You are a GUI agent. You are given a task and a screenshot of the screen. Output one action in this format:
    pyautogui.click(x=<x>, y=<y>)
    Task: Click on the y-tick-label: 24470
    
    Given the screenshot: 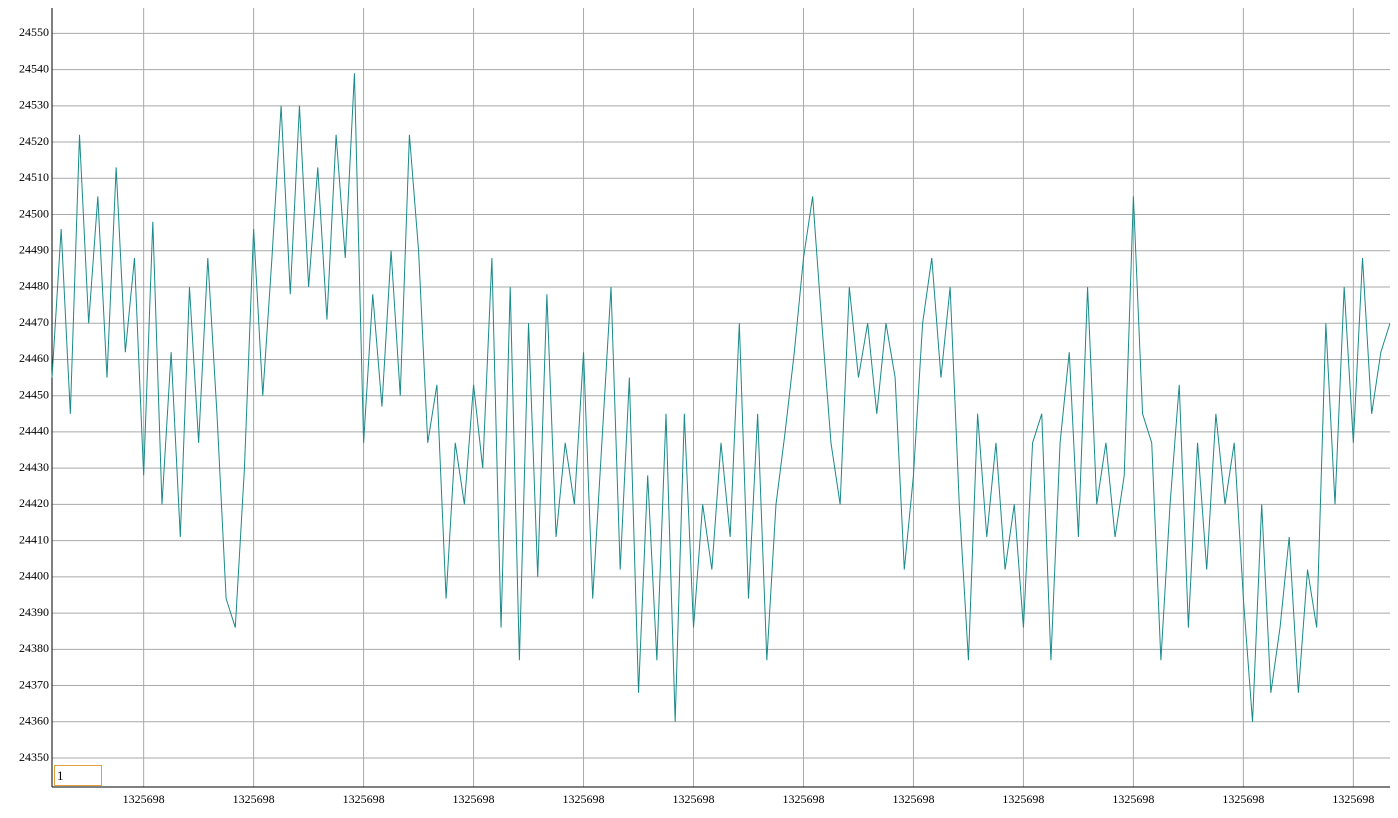 What is the action you would take?
    pyautogui.click(x=34, y=322)
    